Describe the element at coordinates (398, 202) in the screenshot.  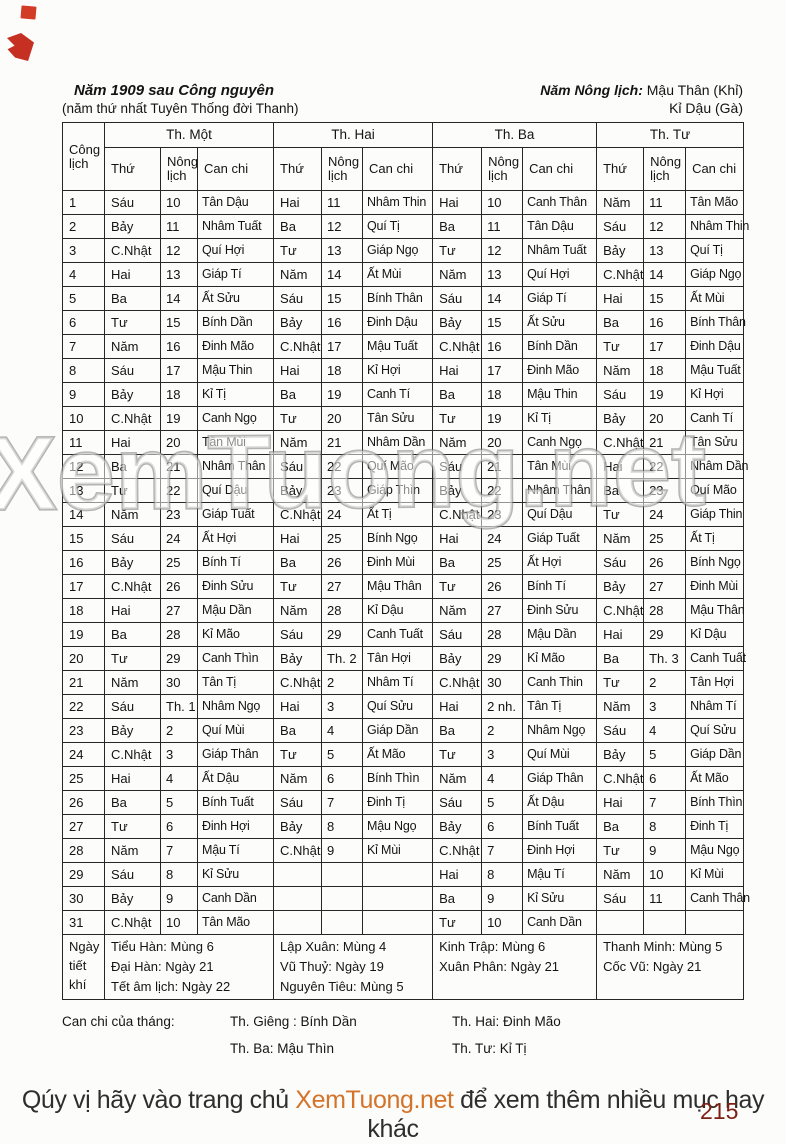
I see `canchi-cell: Nhâm Thin` at that location.